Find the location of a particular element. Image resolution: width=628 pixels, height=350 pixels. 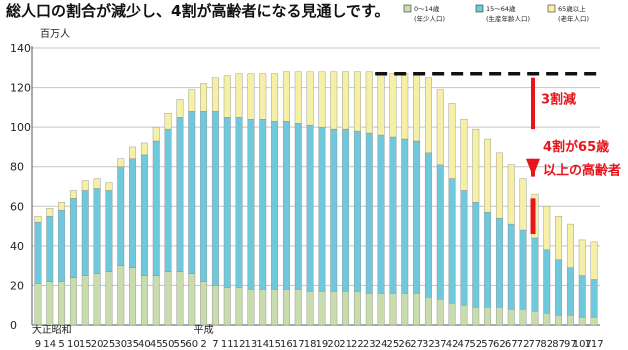

era-label: 平成 is located at coordinates (204, 330).